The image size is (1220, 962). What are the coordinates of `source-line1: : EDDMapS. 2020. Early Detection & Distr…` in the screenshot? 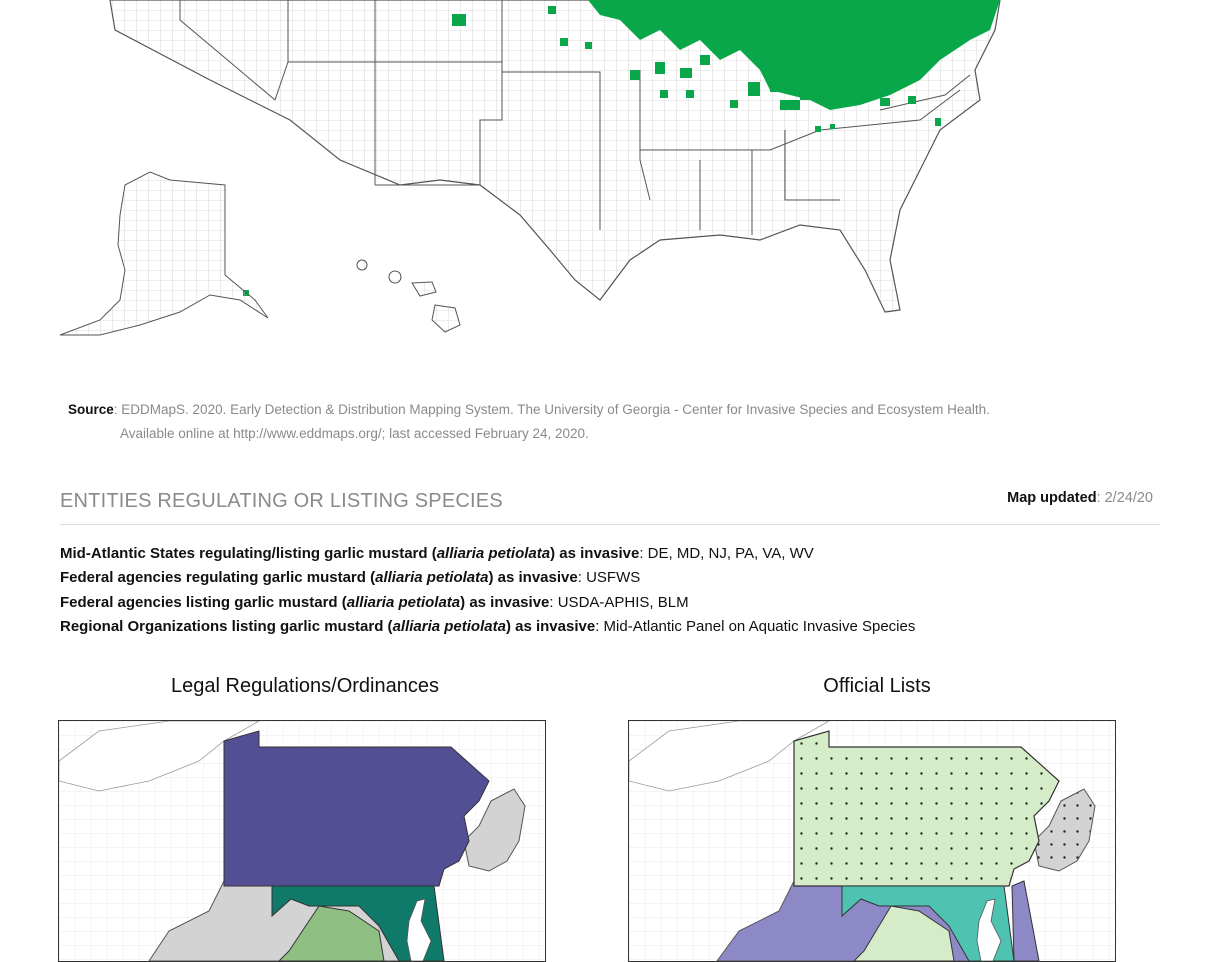 It's located at (551, 409).